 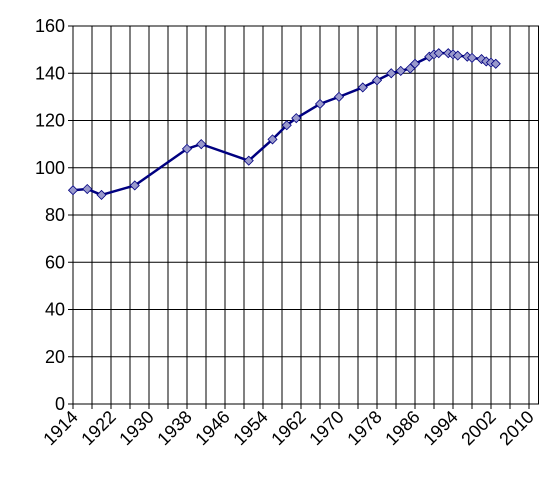 I want to click on y-tick-label: 120, so click(x=50, y=121).